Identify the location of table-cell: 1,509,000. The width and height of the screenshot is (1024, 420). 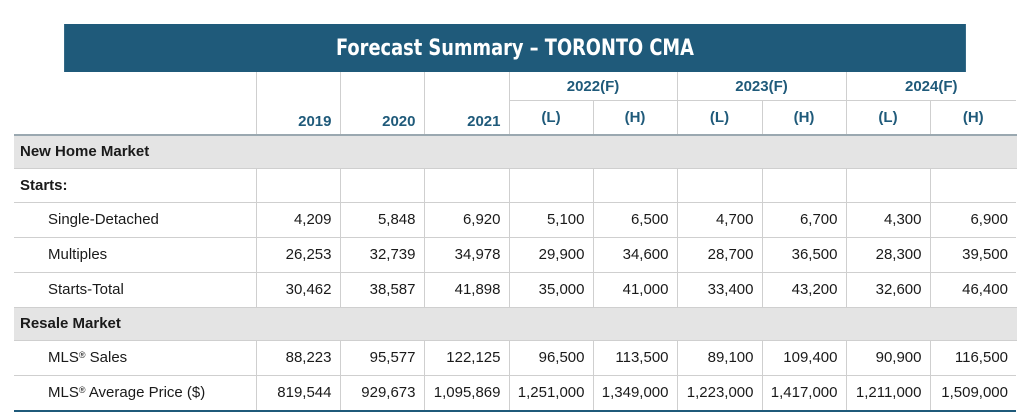
(973, 393).